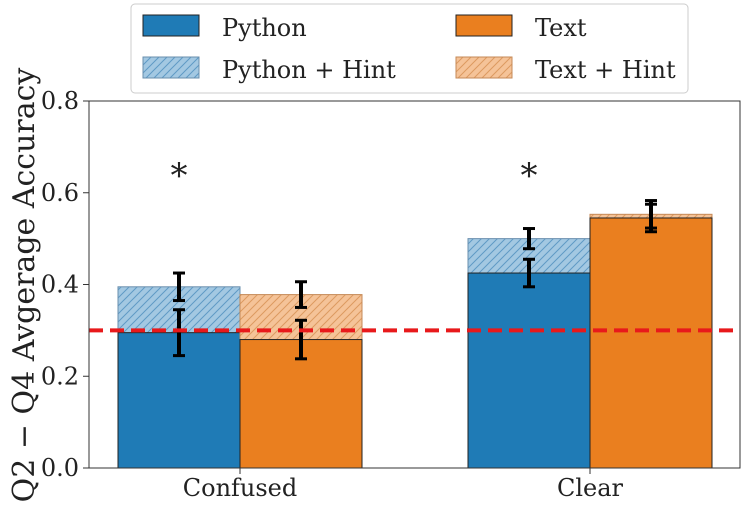 This screenshot has width=747, height=506. What do you see at coordinates (301, 404) in the screenshot?
I see `bar-text-confused` at bounding box center [301, 404].